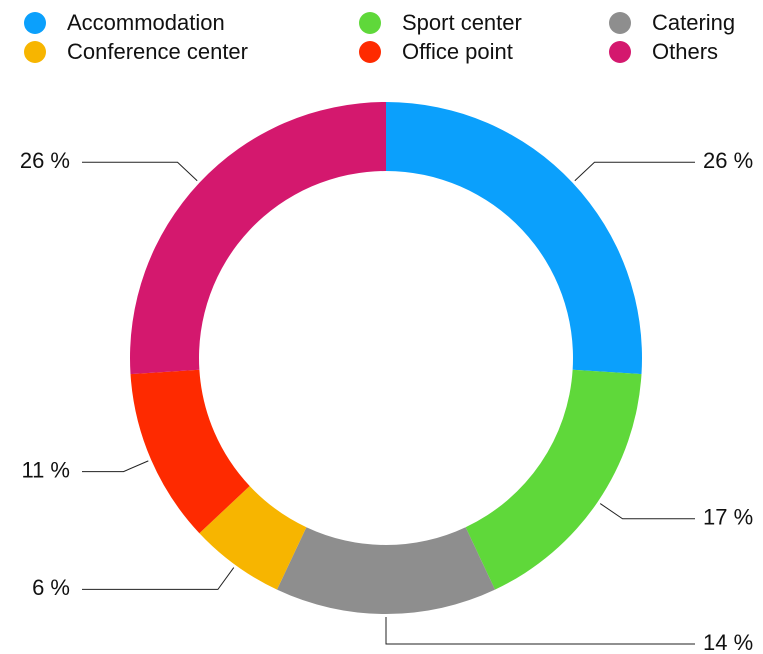 This screenshot has width=763, height=654. I want to click on legend-label: Sport center, so click(462, 22).